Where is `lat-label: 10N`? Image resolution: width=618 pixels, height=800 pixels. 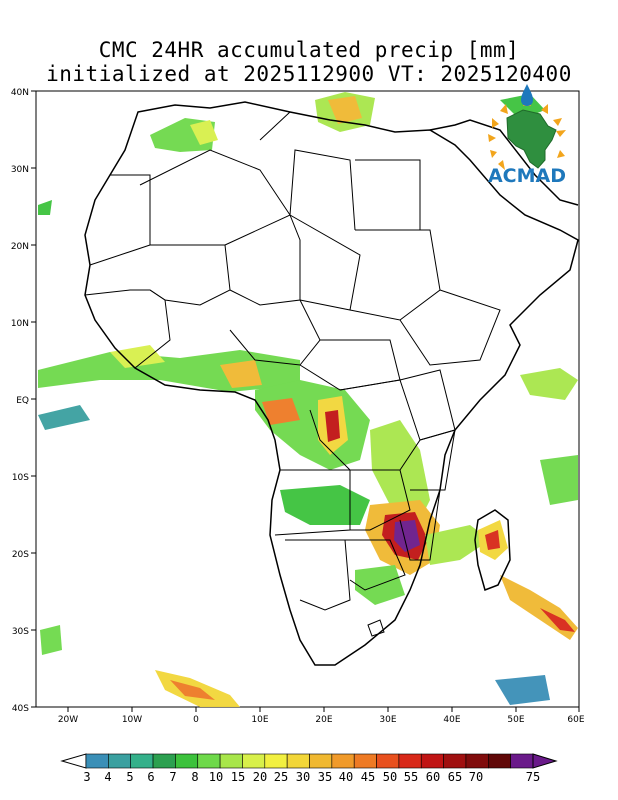
lat-label: 10N is located at coordinates (20, 324).